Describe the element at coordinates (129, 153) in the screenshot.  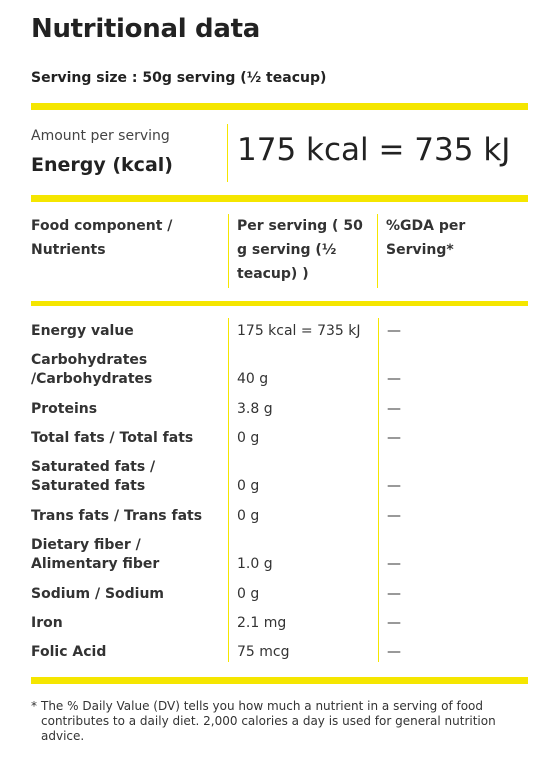
I see `energy-label-cell: Amount per serving Energy (kcal)` at that location.